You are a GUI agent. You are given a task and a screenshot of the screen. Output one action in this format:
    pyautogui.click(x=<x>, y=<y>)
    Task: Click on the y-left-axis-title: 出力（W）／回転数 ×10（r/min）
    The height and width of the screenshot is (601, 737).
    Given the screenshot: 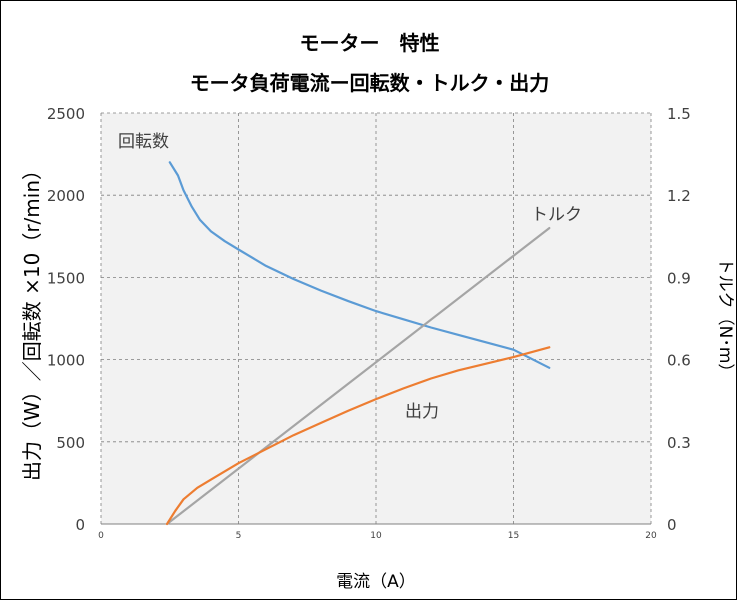 What is the action you would take?
    pyautogui.click(x=32, y=320)
    